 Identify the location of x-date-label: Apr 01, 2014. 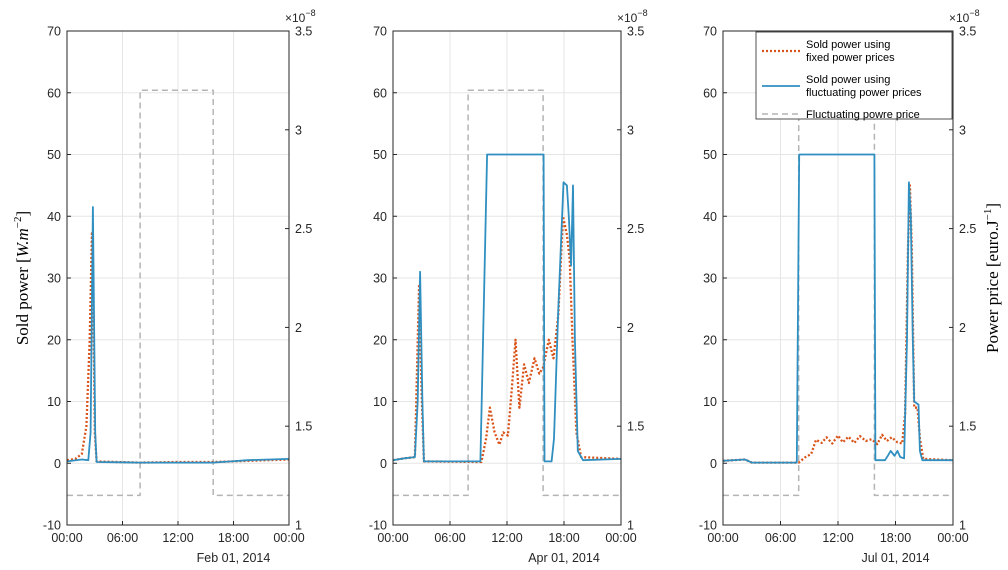
(564, 558).